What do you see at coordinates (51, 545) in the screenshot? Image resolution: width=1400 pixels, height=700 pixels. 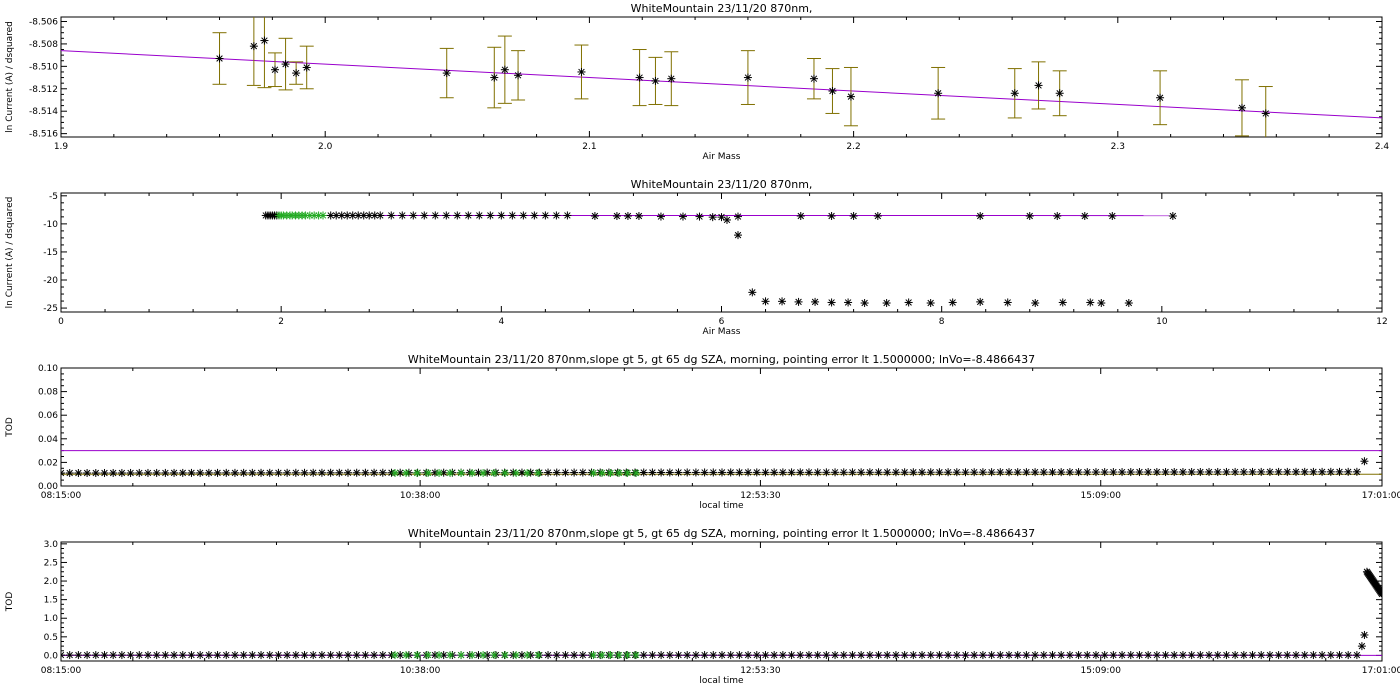 I see `y-tick-label: 3.0` at bounding box center [51, 545].